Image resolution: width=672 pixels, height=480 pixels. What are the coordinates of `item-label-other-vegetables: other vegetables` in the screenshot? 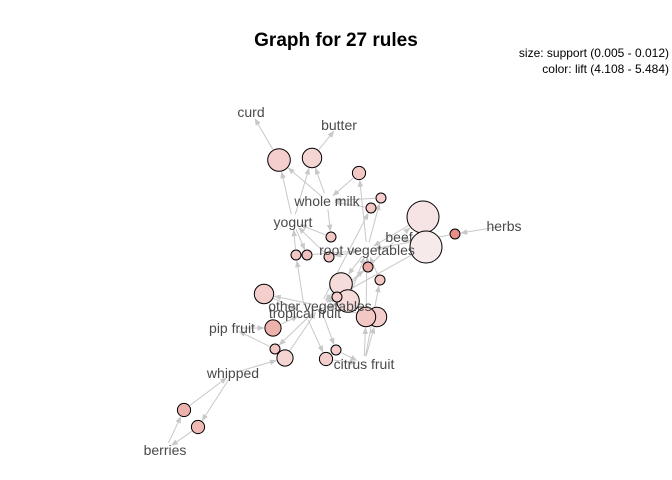 It's located at (320, 306).